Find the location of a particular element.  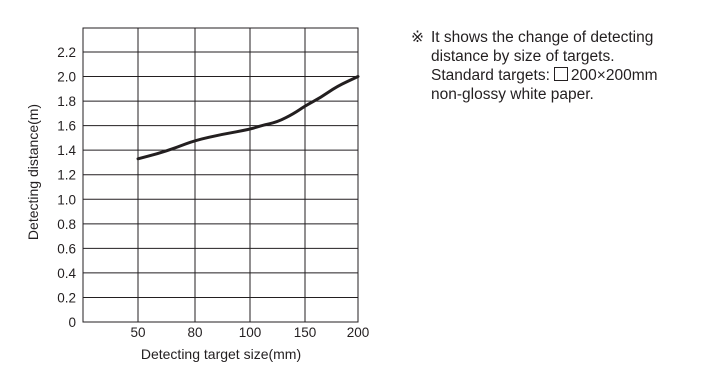

note-text-1: It shows the change of detecting is located at coordinates (542, 37).